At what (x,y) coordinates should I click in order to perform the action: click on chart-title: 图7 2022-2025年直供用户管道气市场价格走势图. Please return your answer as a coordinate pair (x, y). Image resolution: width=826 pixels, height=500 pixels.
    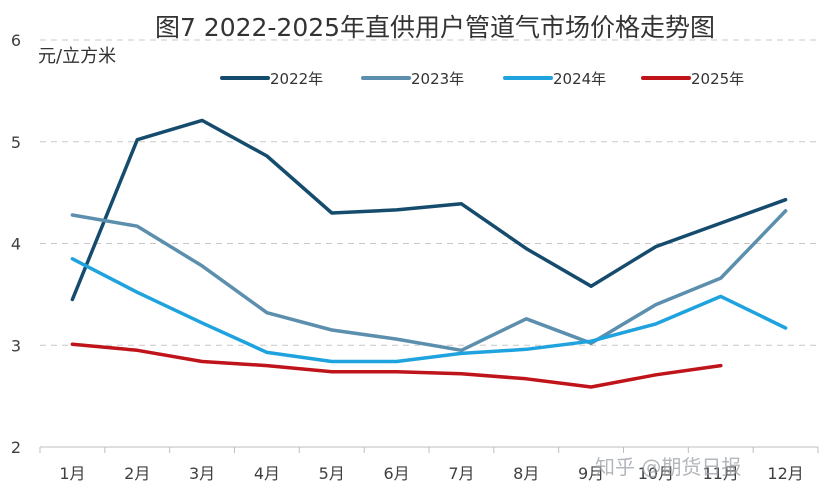
    Looking at the image, I should click on (435, 27).